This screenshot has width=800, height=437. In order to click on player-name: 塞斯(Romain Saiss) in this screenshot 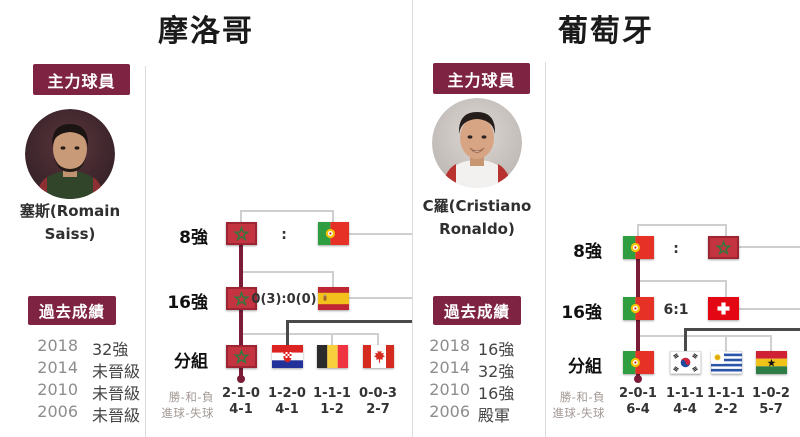, I will do `click(70, 223)`.